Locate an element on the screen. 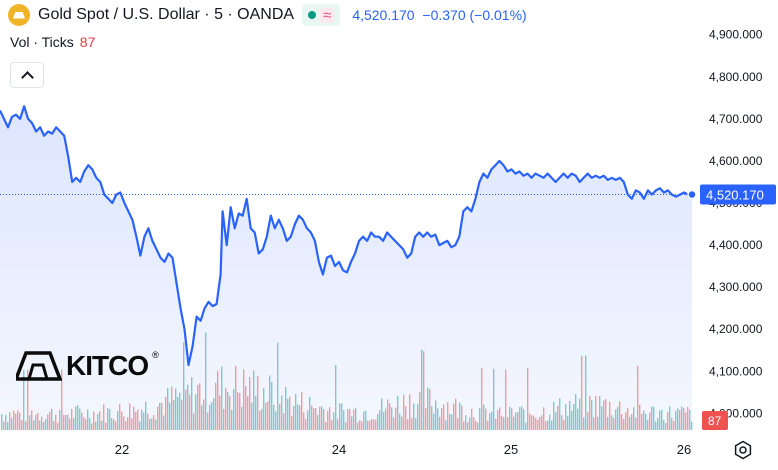  kitco-bars-icon is located at coordinates (39, 366).